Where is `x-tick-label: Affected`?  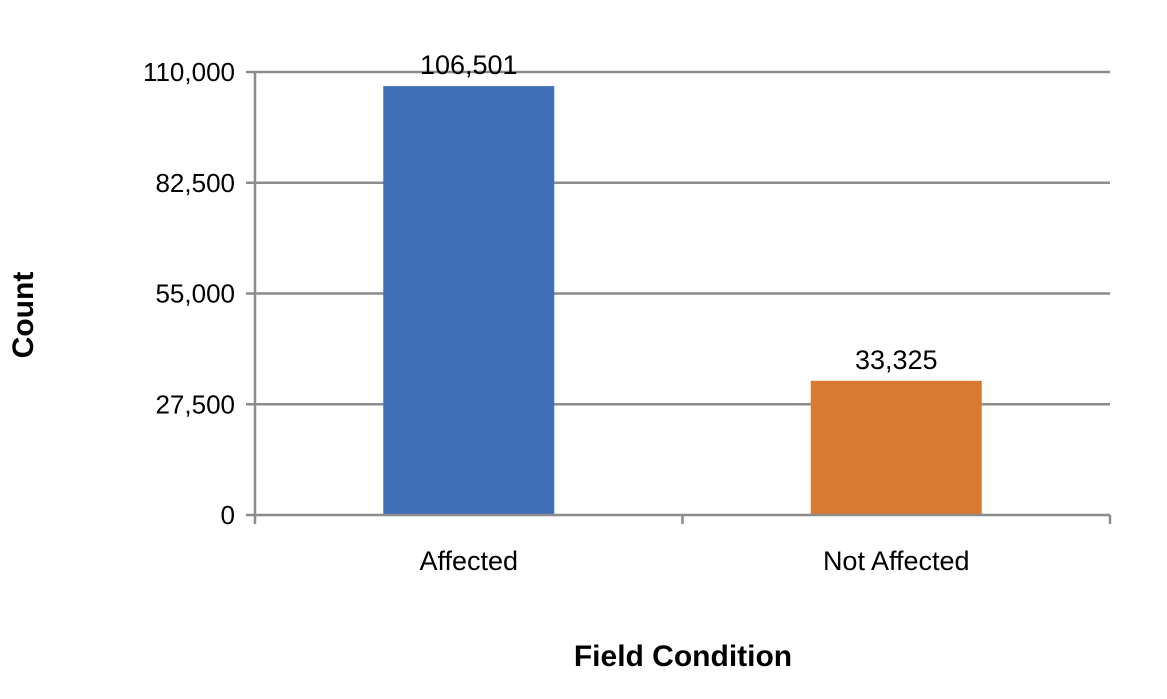 x-tick-label: Affected is located at coordinates (468, 561).